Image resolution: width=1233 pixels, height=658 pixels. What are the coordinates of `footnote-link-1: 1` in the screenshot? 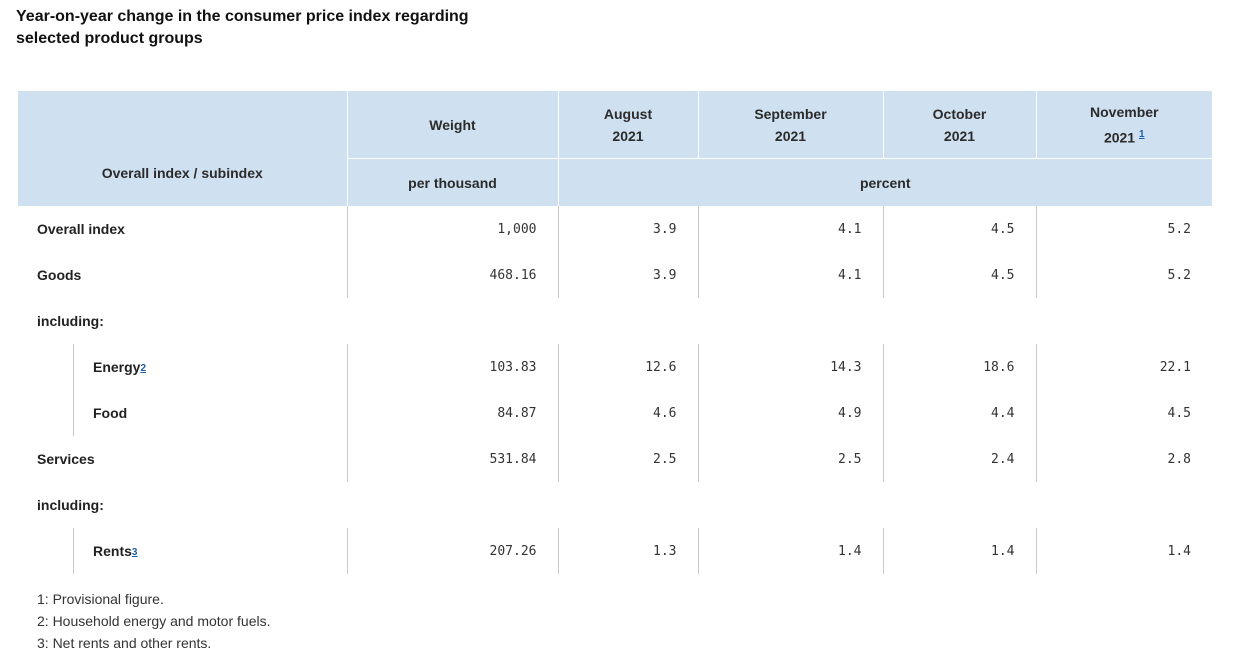 It's located at (1141, 134).